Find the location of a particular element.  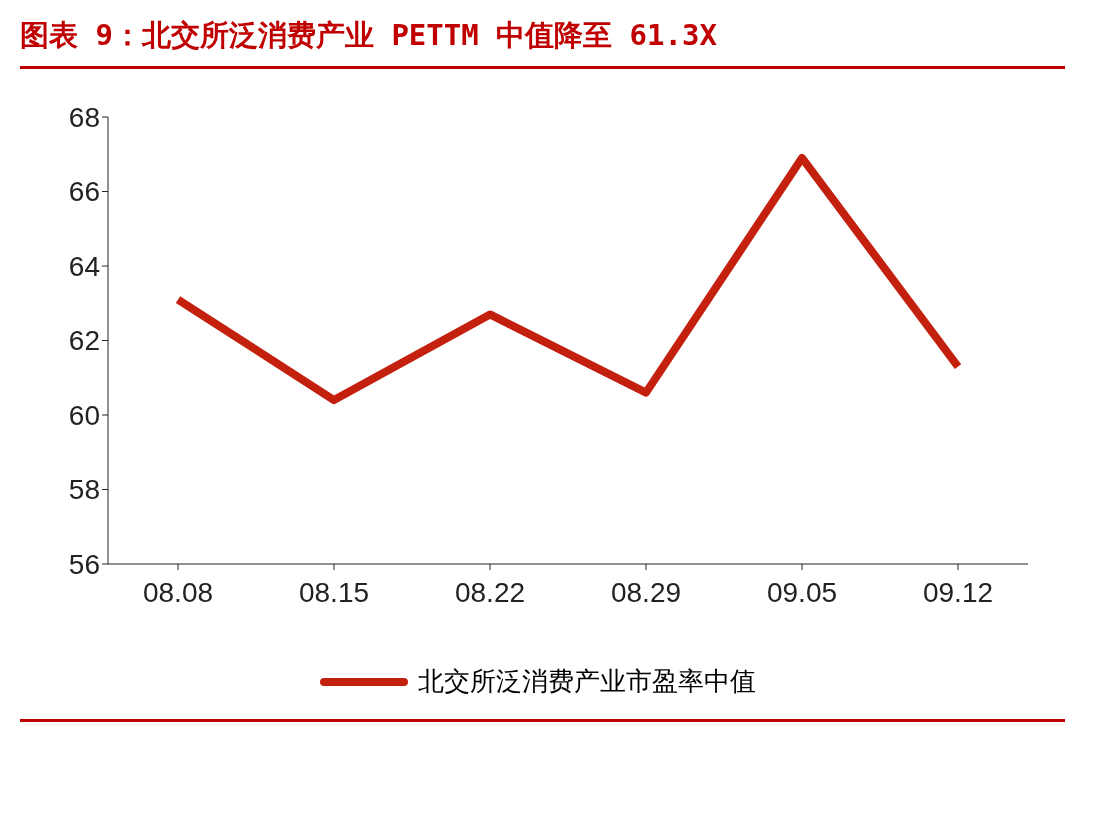

y-tick-label: 66 is located at coordinates (84, 192).